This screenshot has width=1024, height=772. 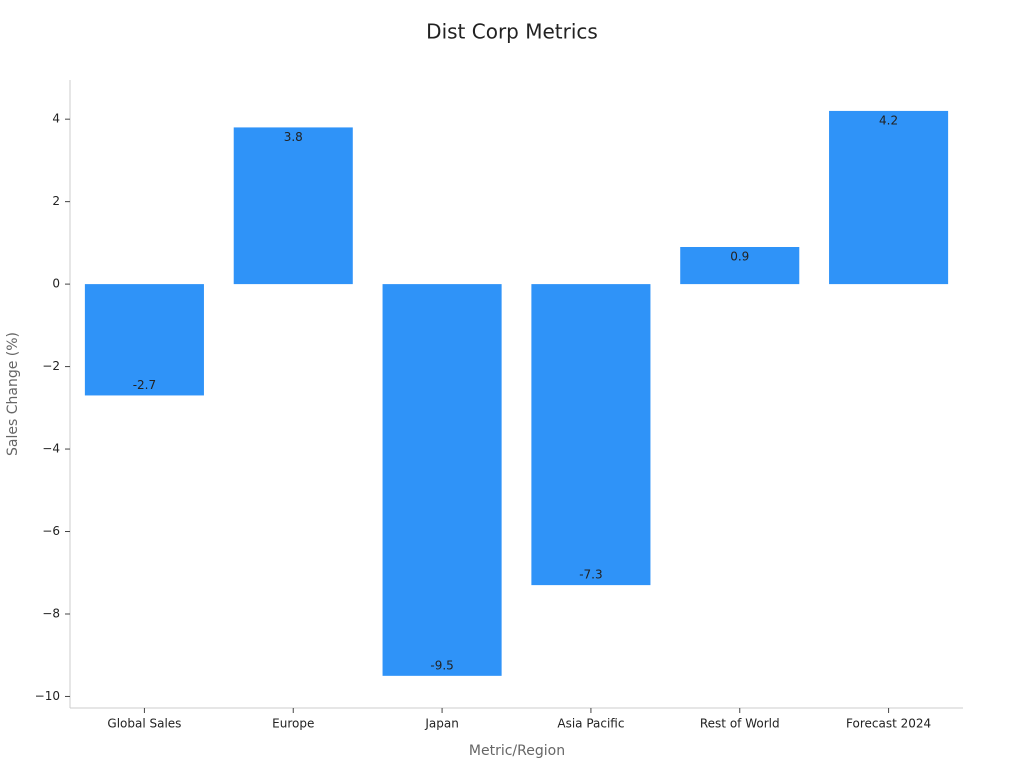 What do you see at coordinates (51, 366) in the screenshot?
I see `y-tick-label: −2` at bounding box center [51, 366].